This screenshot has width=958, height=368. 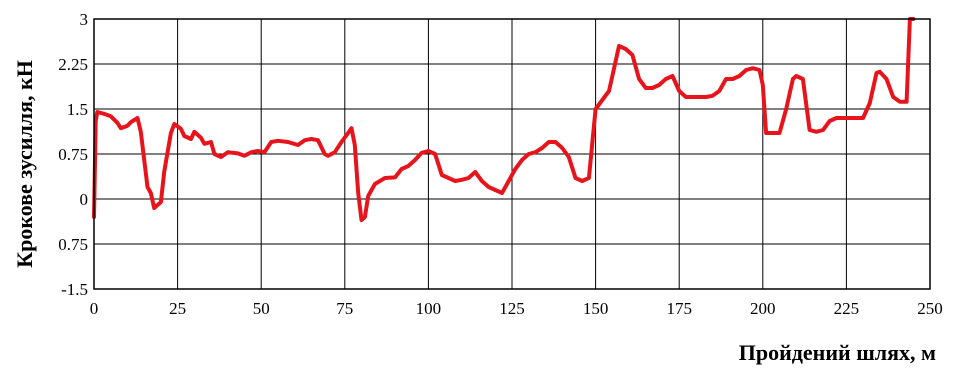 I want to click on y-tick-label: 1.5, so click(x=77, y=109).